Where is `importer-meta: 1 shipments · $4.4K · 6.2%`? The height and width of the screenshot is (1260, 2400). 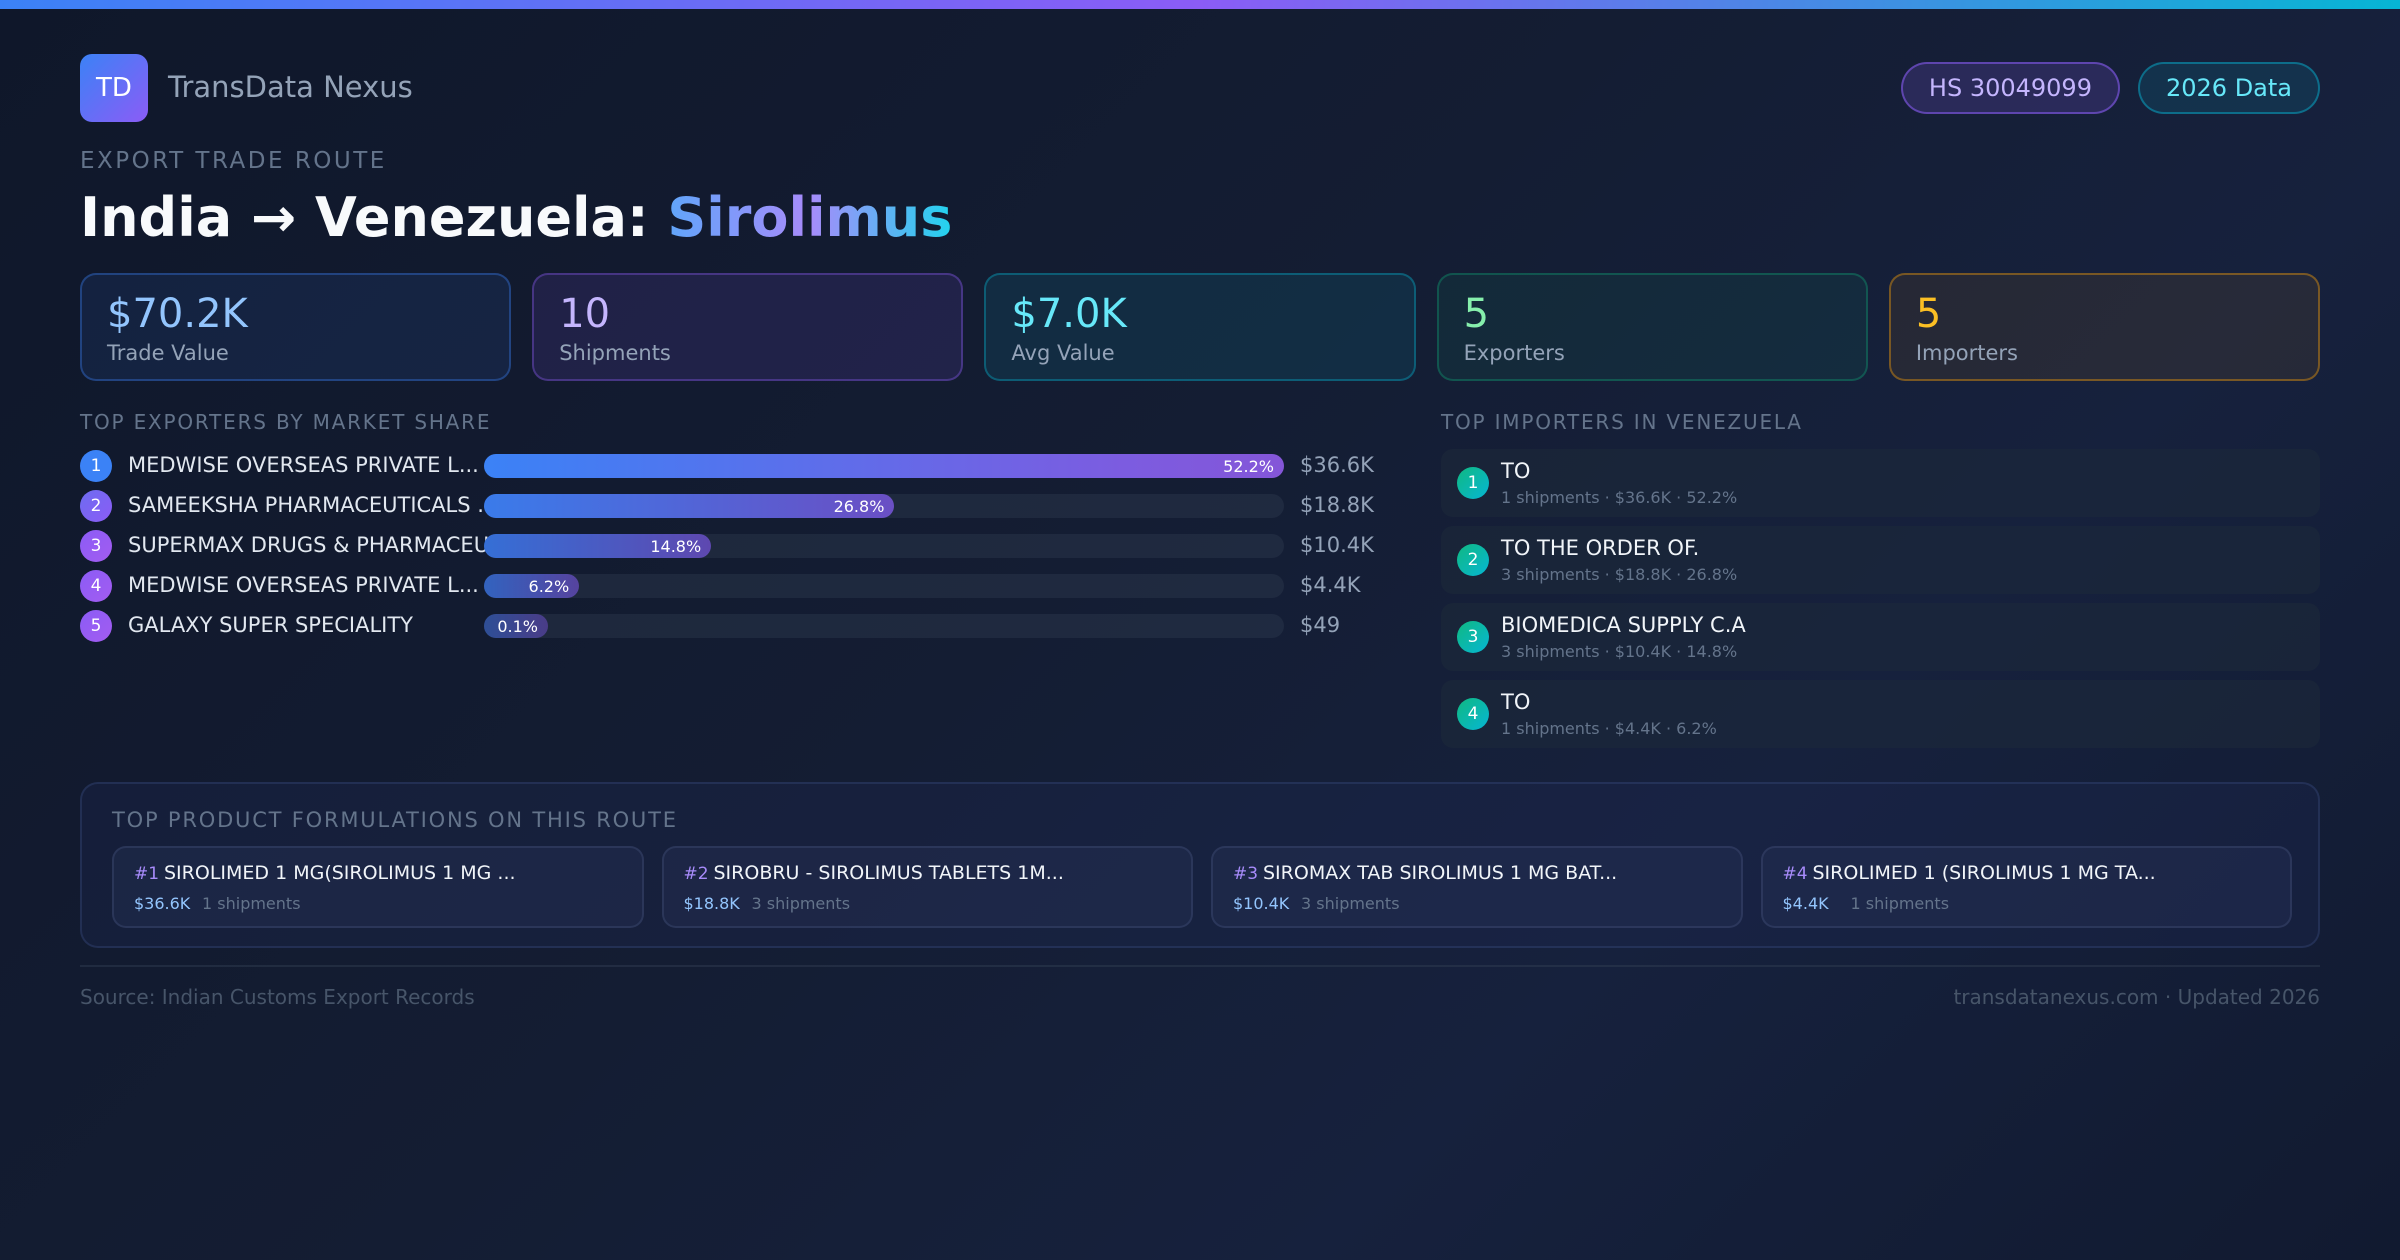
importer-meta: 1 shipments · $4.4K · 6.2% is located at coordinates (1609, 728).